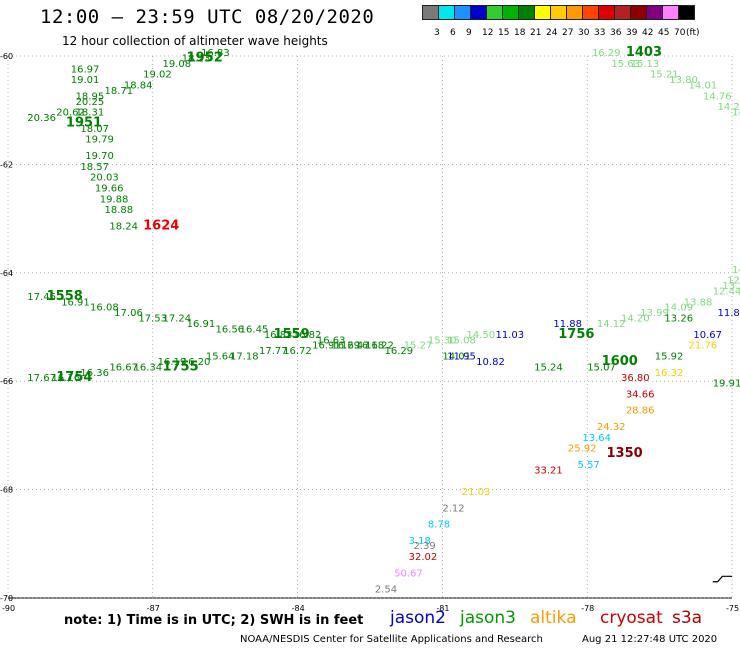 The width and height of the screenshot is (740, 650). What do you see at coordinates (99, 140) in the screenshot?
I see `wave-height-value: 19.79` at bounding box center [99, 140].